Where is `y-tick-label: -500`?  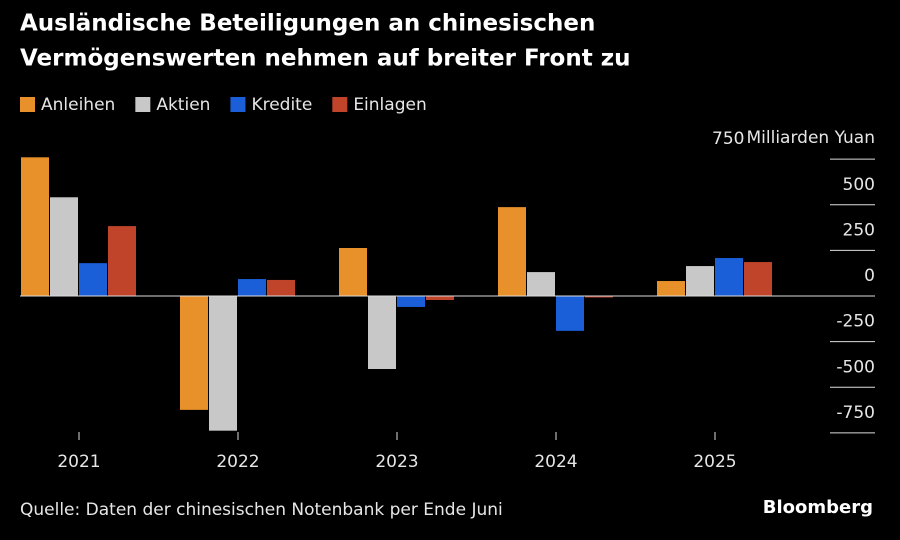 y-tick-label: -500 is located at coordinates (855, 367).